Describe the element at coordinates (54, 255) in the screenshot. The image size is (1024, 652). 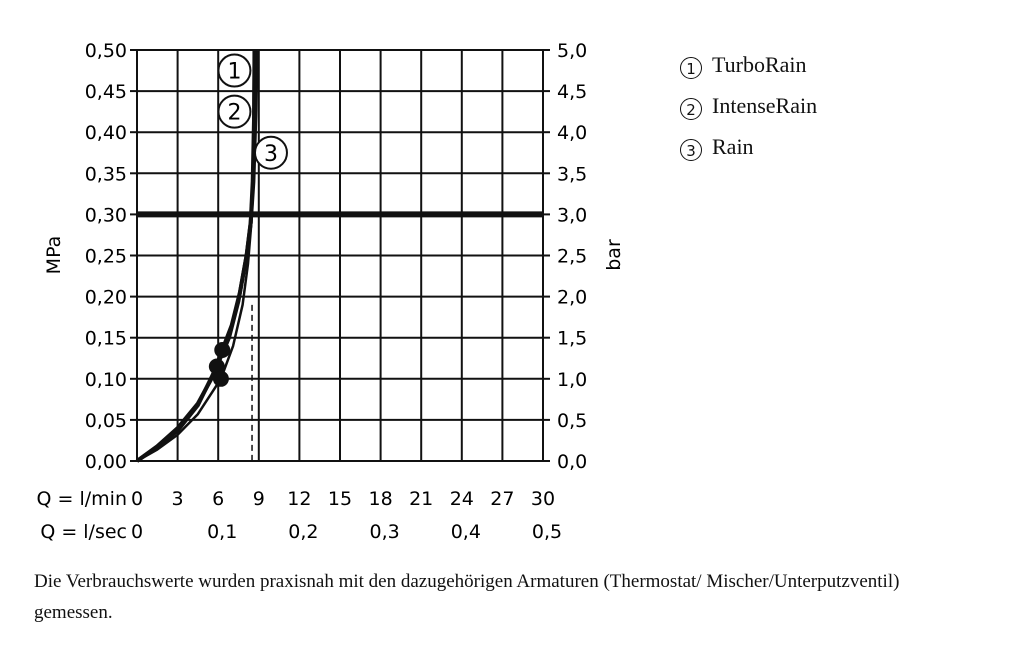
I see `y-axis-label-left: MPa` at that location.